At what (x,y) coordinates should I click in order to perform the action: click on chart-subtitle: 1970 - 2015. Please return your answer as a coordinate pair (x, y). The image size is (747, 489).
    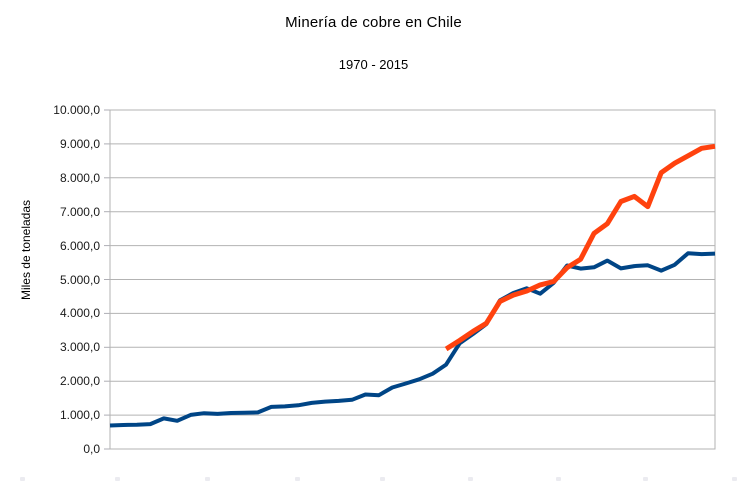
    Looking at the image, I should click on (373, 64).